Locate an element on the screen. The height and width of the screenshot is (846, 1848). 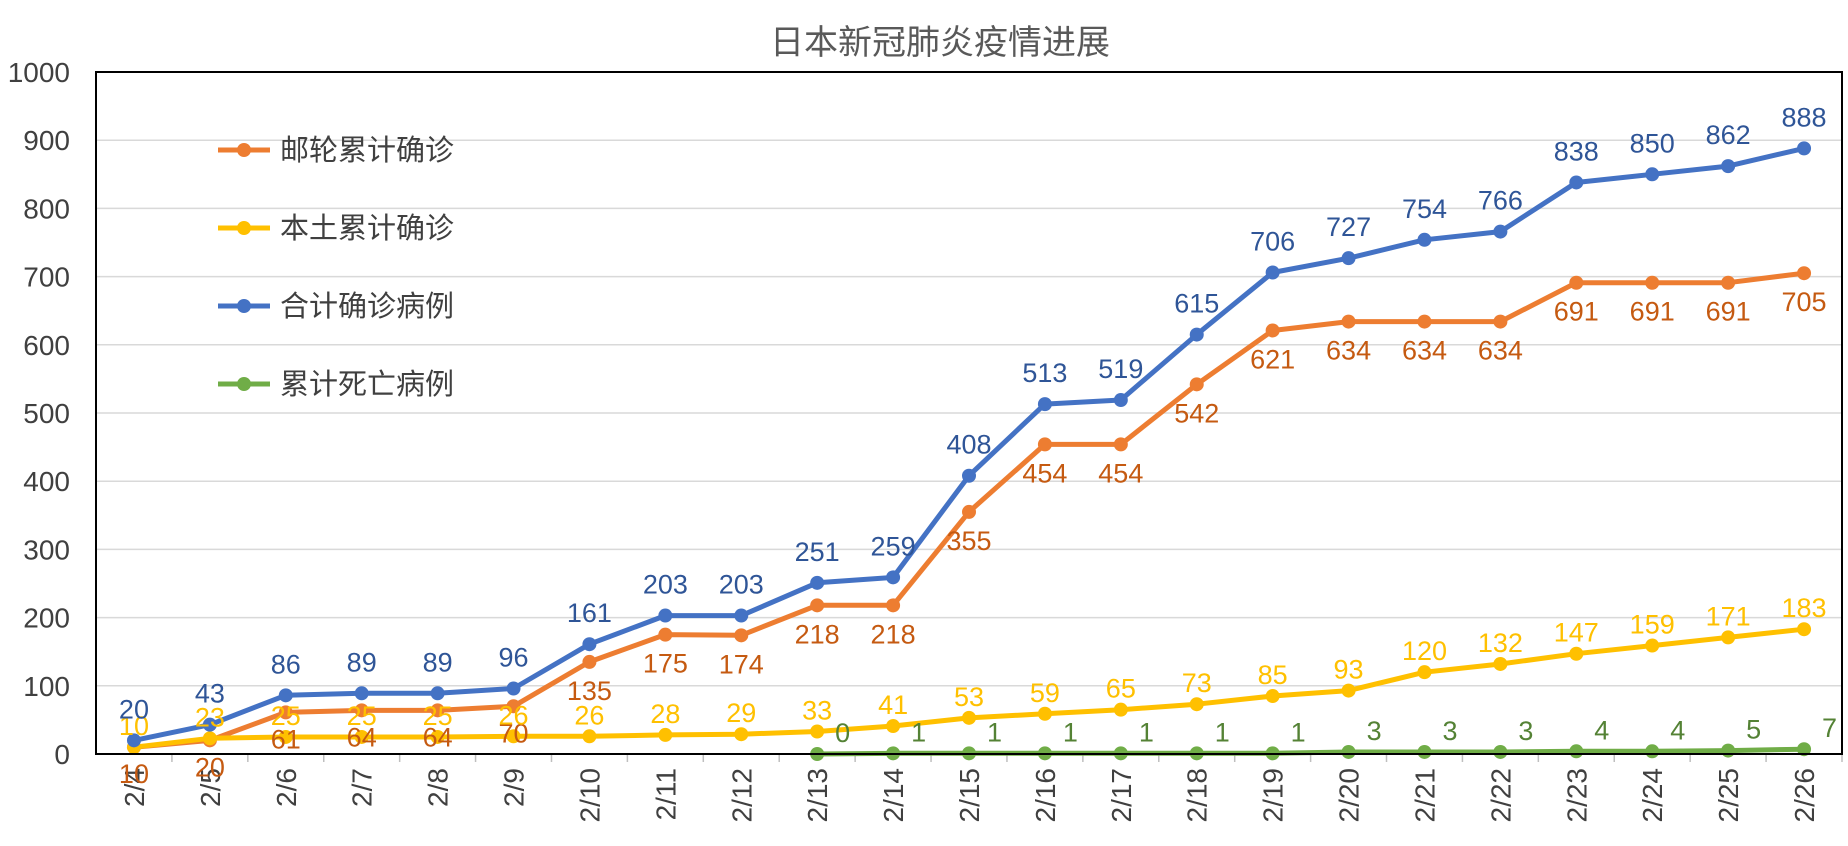
x-tick-label: 2/24 is located at coordinates (1652, 795).